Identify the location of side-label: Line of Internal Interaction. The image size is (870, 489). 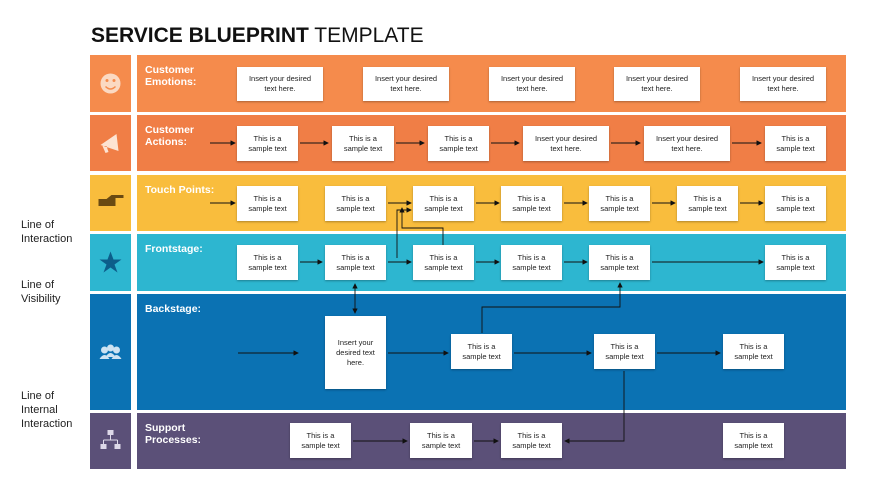
(47, 410).